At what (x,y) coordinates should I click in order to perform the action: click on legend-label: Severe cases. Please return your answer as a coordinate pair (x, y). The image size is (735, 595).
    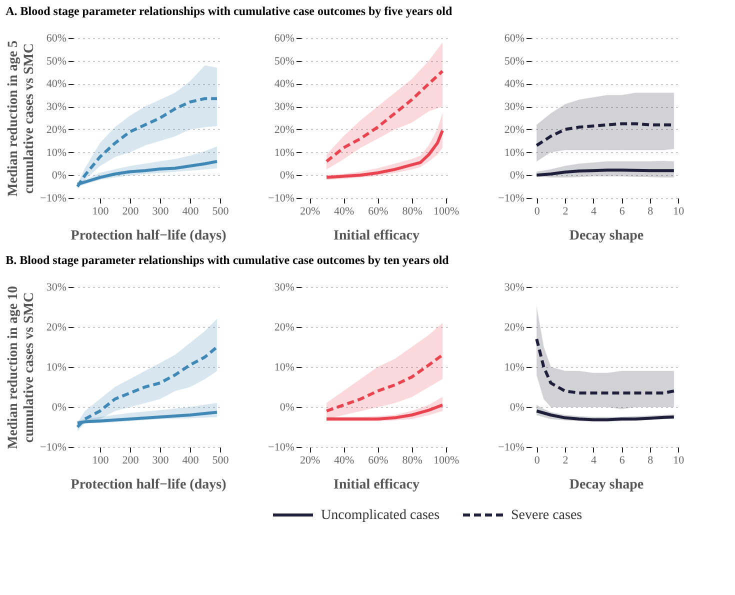
    Looking at the image, I should click on (546, 515).